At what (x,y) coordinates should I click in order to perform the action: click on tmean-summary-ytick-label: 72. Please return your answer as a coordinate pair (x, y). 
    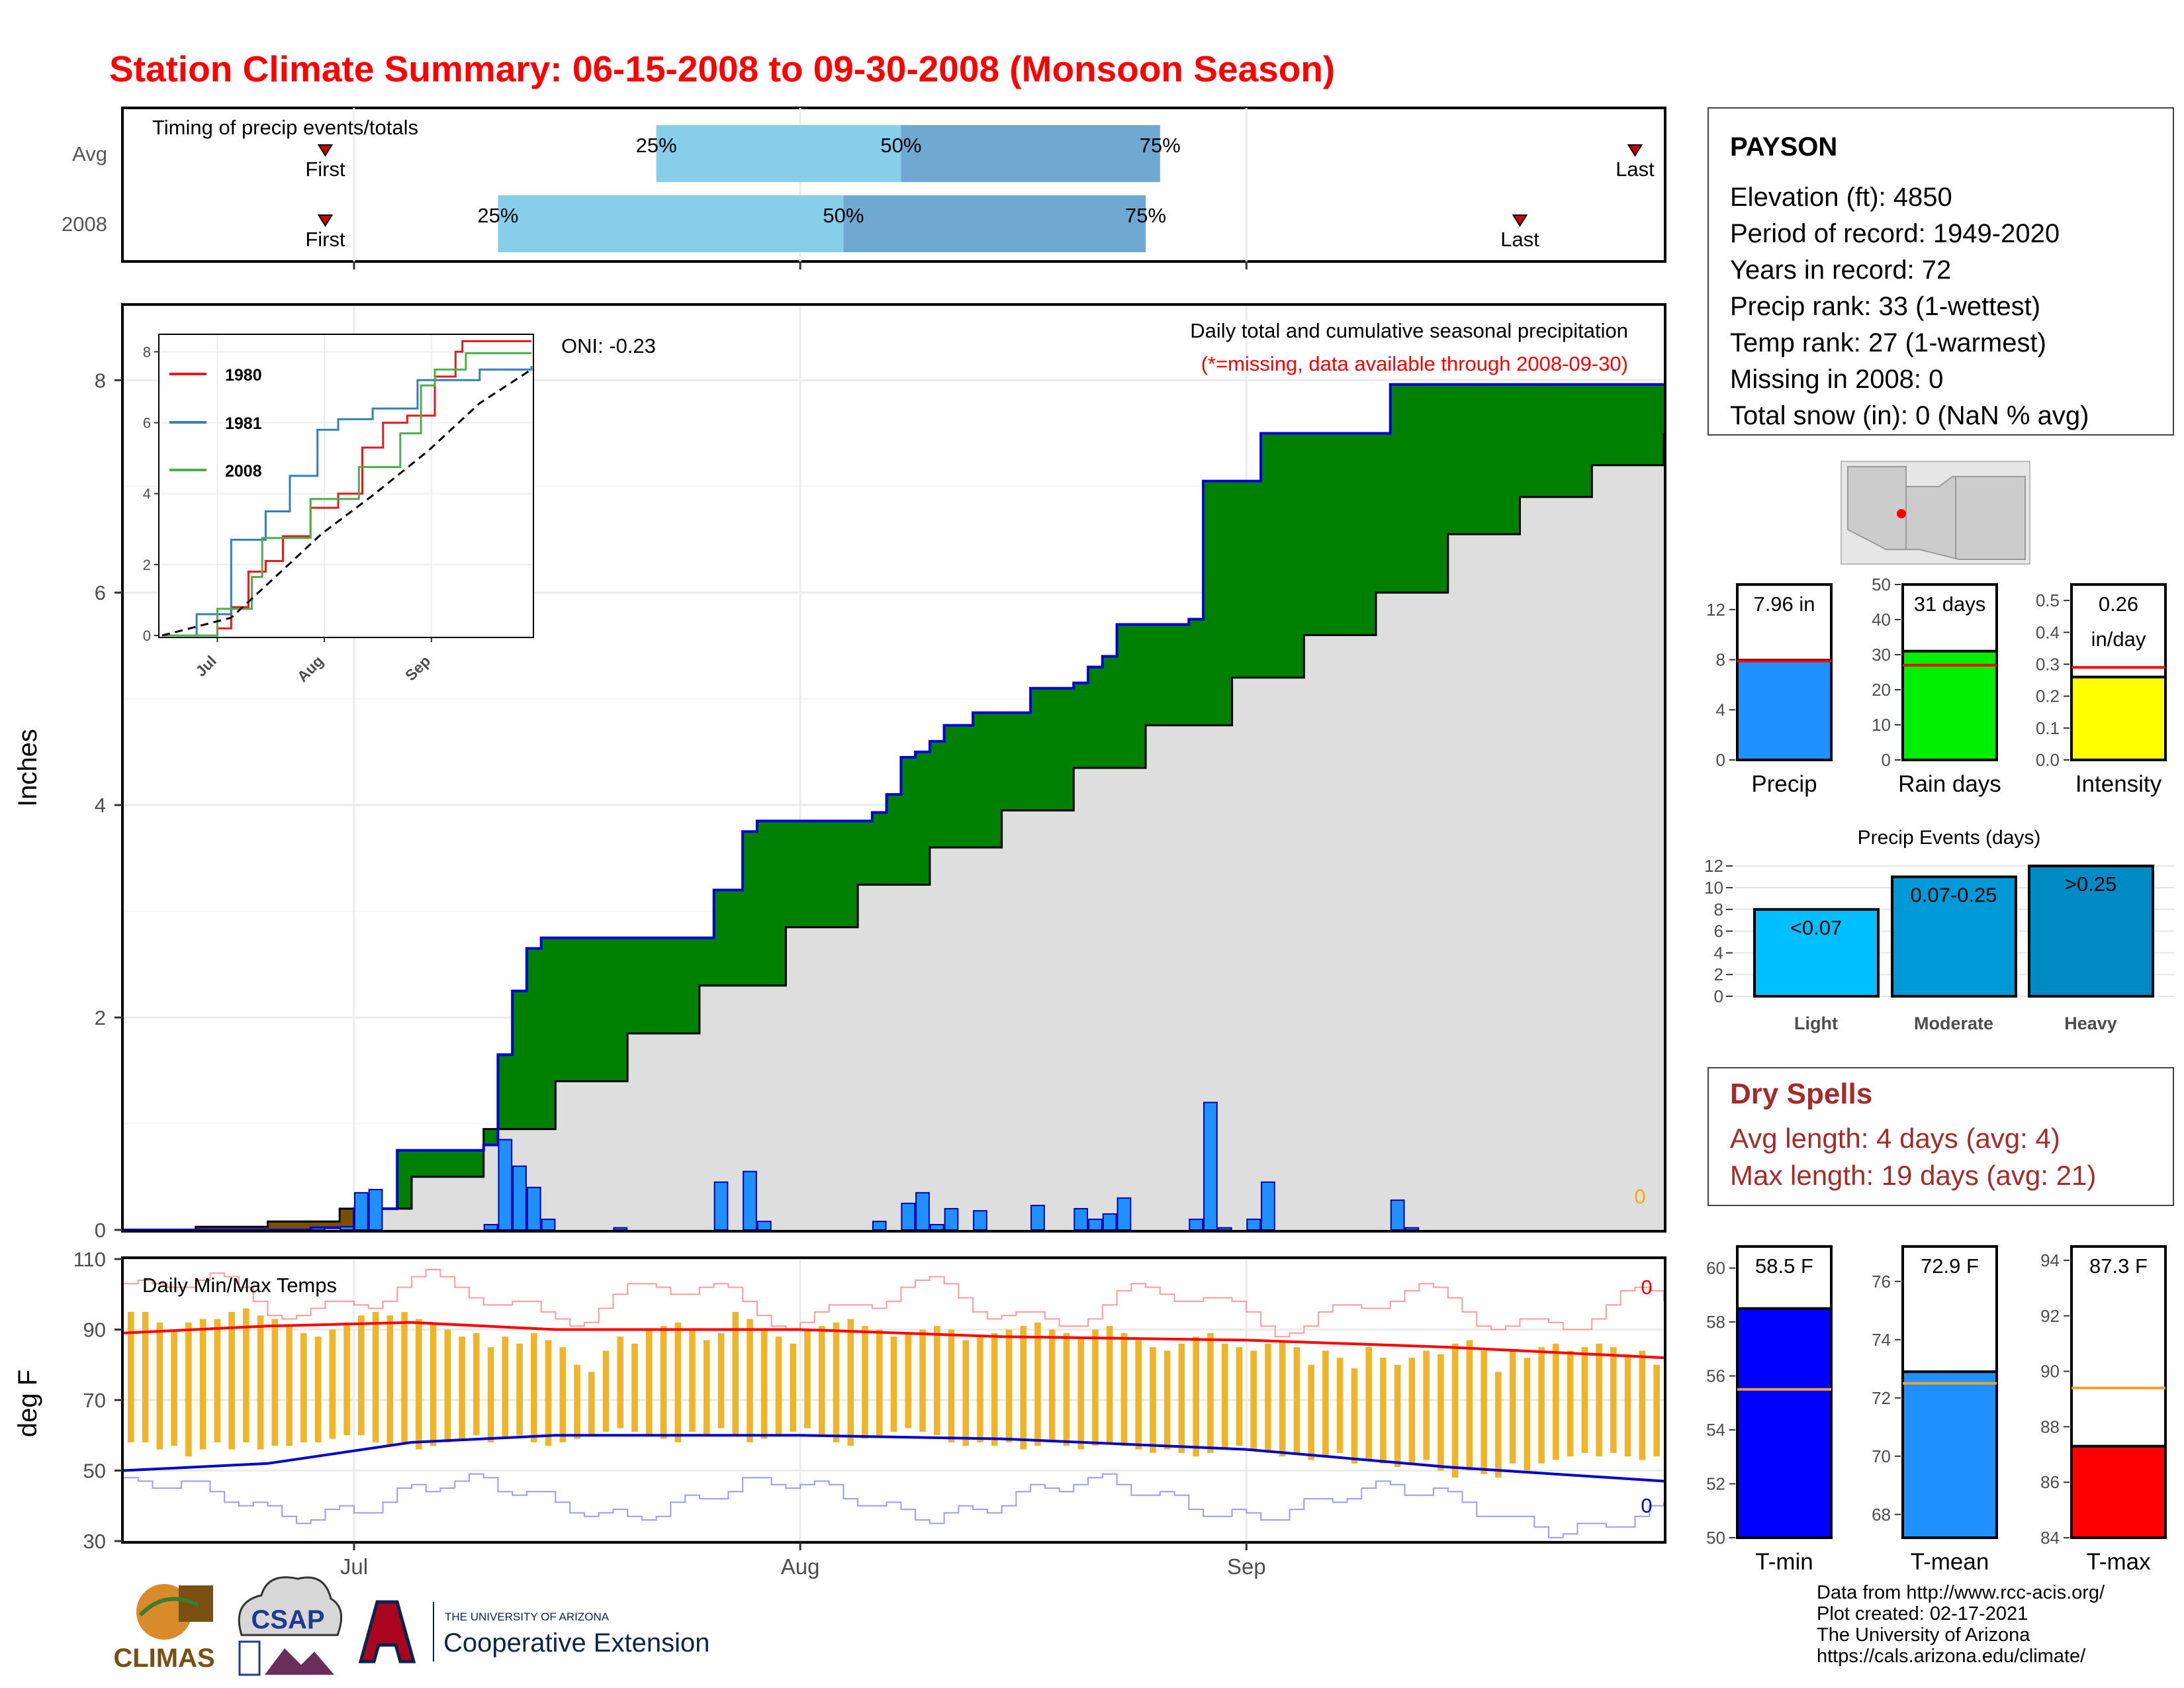
    Looking at the image, I should click on (1881, 1398).